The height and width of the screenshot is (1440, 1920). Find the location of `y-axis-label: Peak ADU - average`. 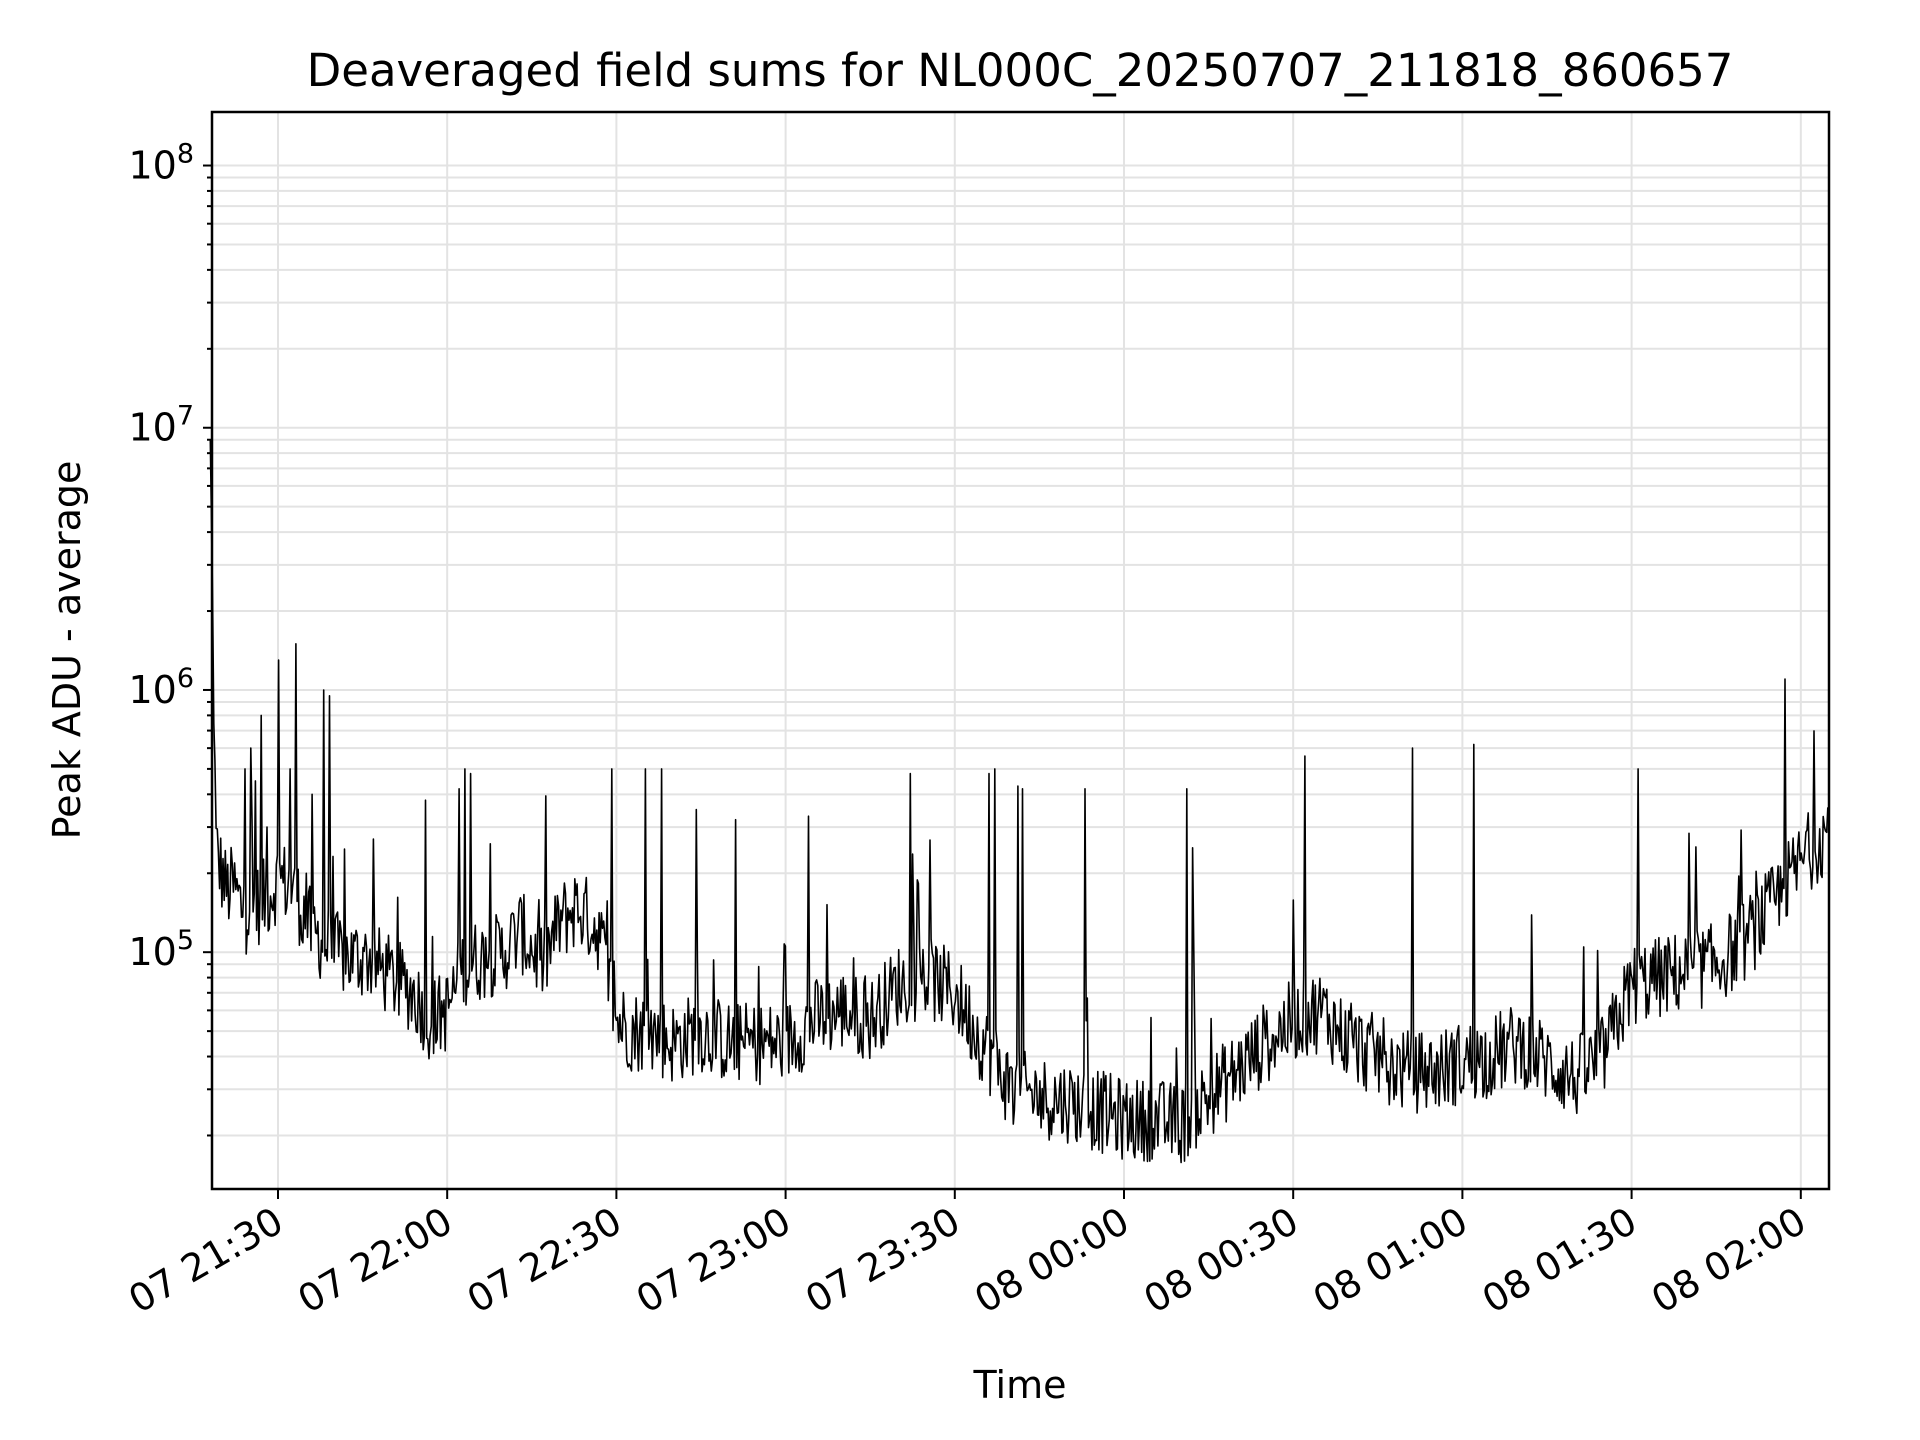

y-axis-label: Peak ADU - average is located at coordinates (67, 650).